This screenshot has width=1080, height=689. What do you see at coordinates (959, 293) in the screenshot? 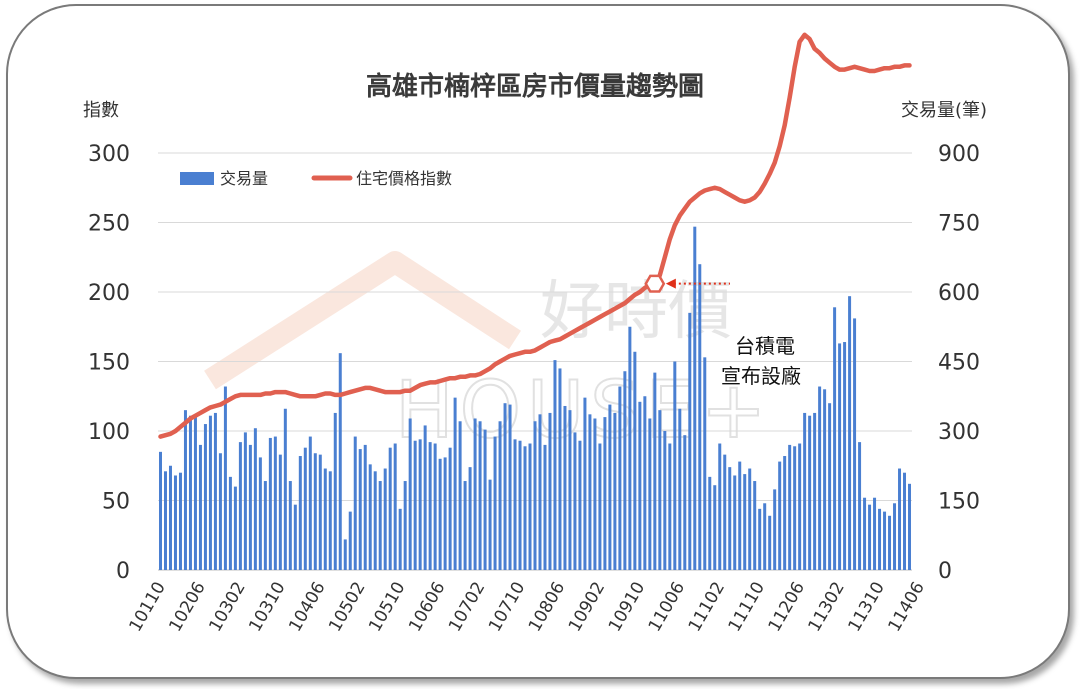
I see `right-tick-label: 600` at bounding box center [959, 293].